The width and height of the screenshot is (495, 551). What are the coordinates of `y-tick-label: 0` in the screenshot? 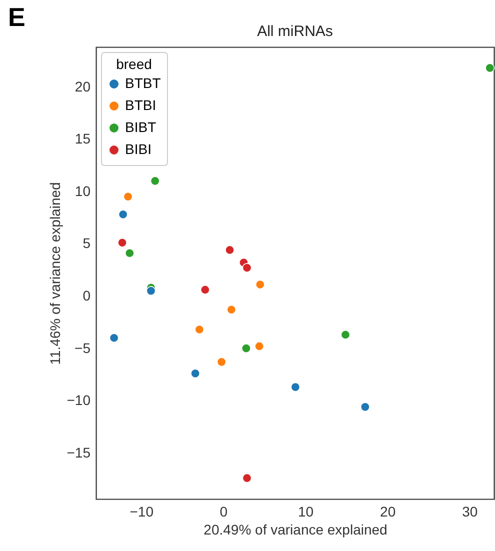 It's located at (86, 296).